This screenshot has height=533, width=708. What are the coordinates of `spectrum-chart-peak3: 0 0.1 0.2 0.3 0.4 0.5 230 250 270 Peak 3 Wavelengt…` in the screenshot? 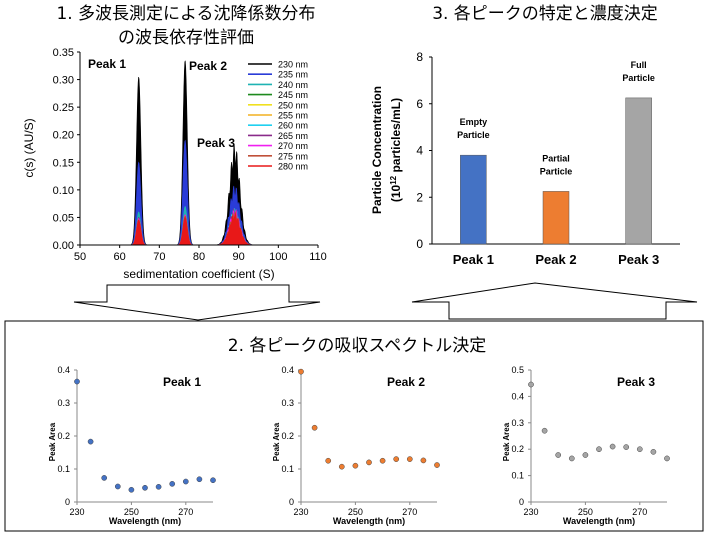 It's located at (586, 445).